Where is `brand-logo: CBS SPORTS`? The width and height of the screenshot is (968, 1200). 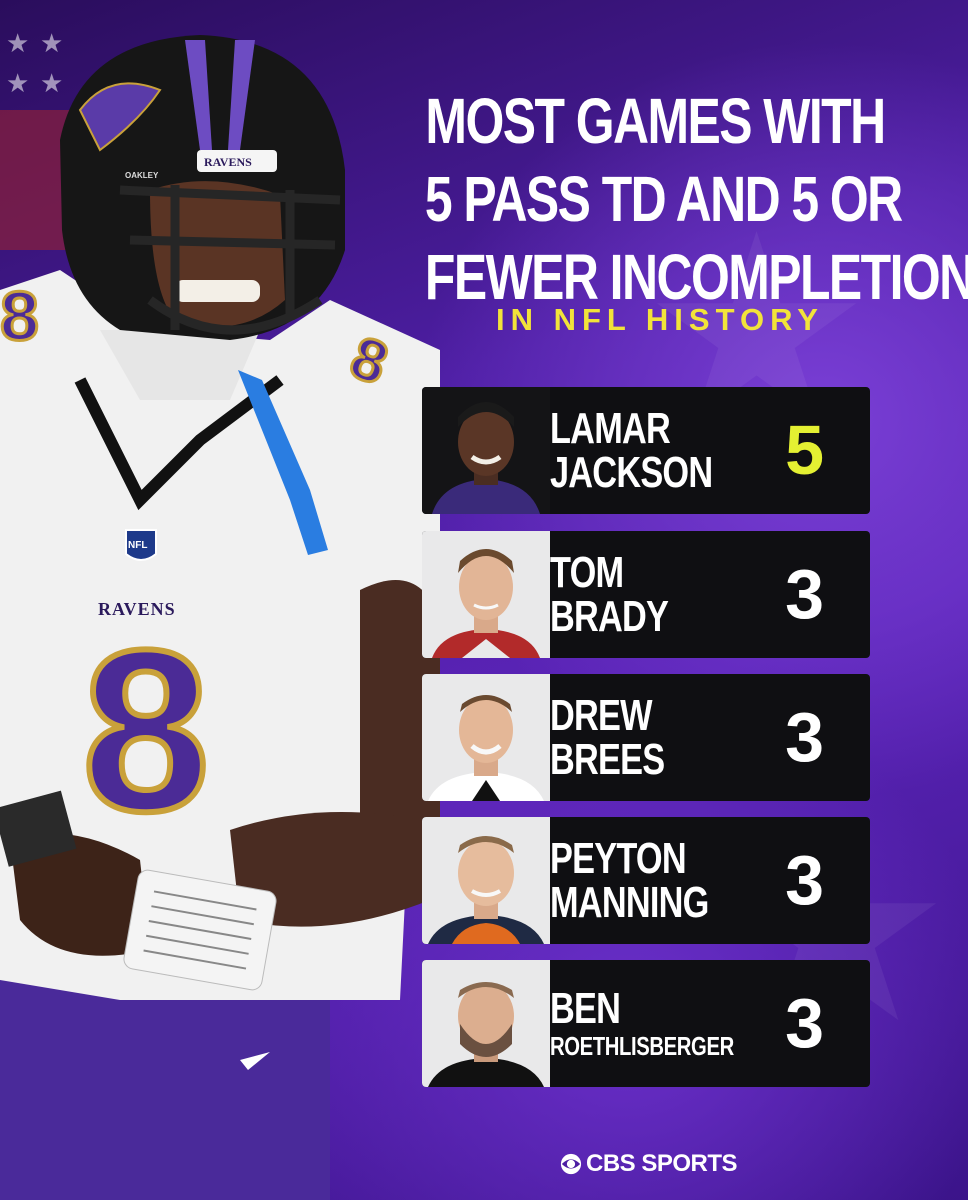
brand-logo: CBS SPORTS is located at coordinates (649, 1164).